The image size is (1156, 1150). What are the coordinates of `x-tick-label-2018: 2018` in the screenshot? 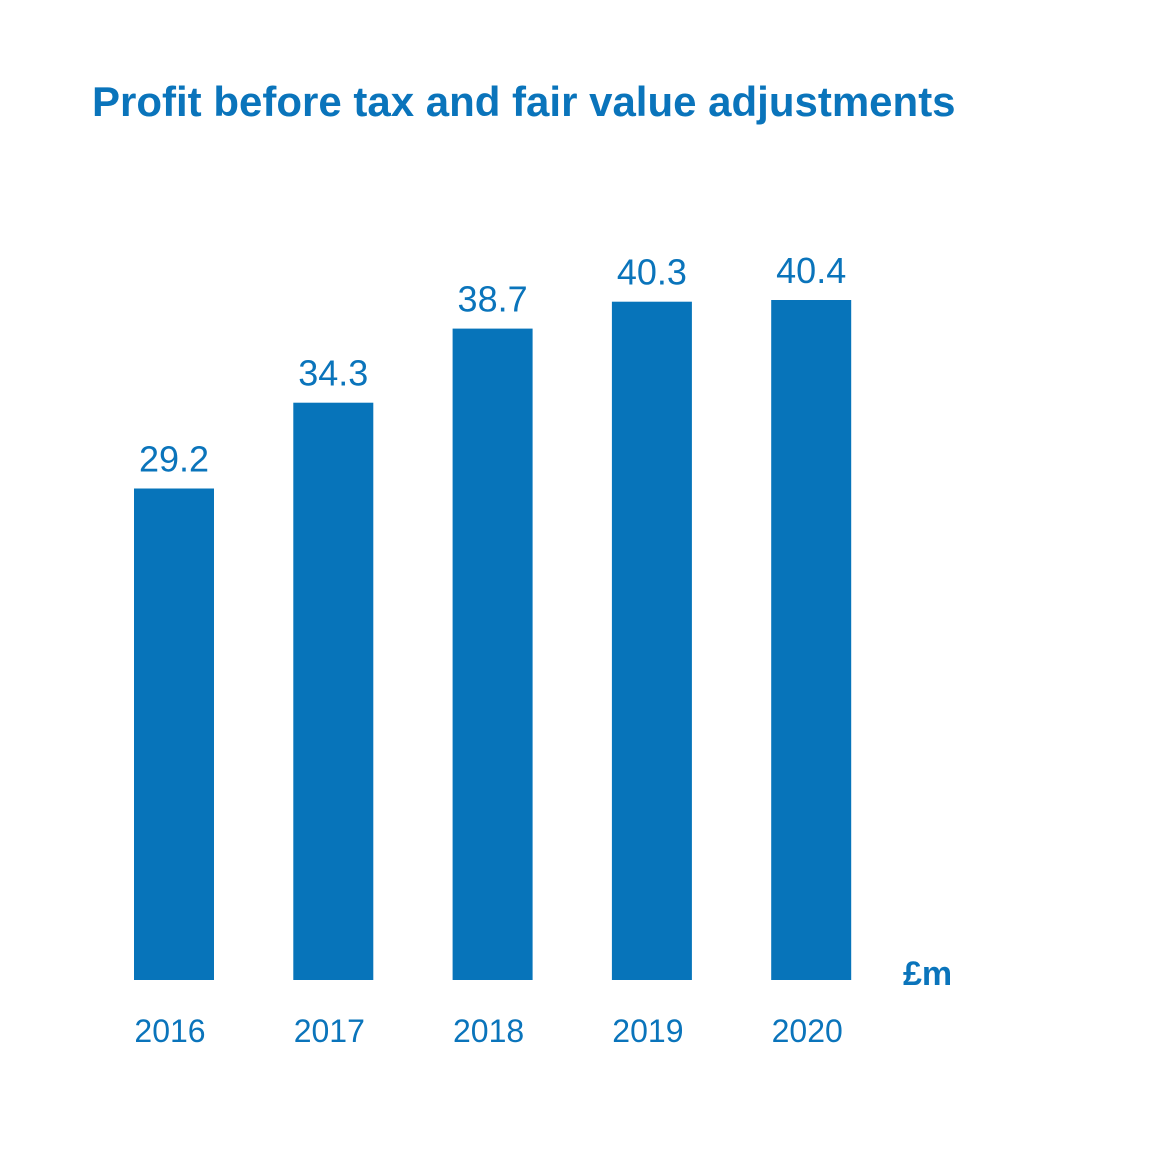 It's located at (488, 1031).